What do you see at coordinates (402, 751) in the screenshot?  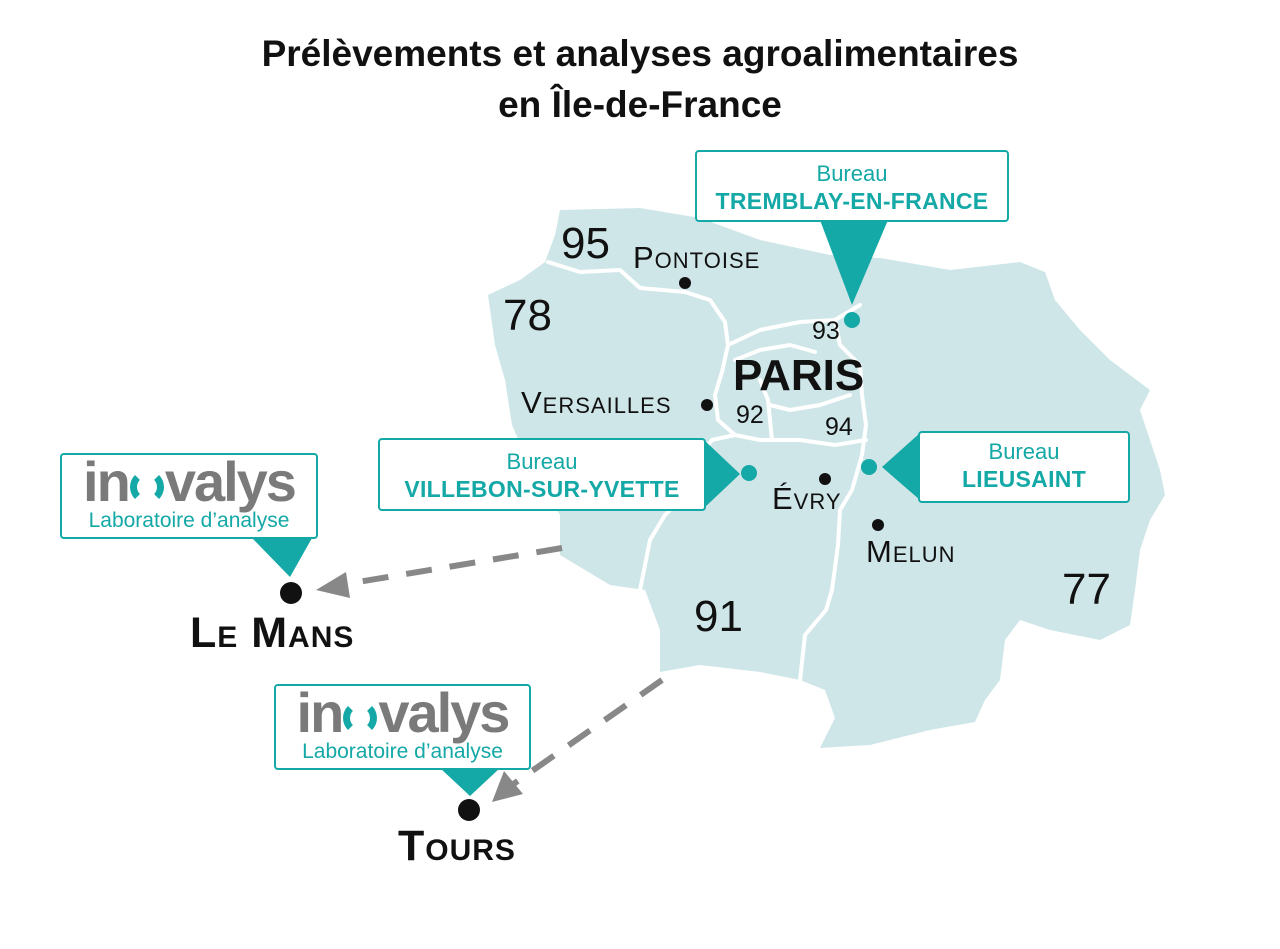 I see `lab-subtitle-tours: Laboratoire d’analyse` at bounding box center [402, 751].